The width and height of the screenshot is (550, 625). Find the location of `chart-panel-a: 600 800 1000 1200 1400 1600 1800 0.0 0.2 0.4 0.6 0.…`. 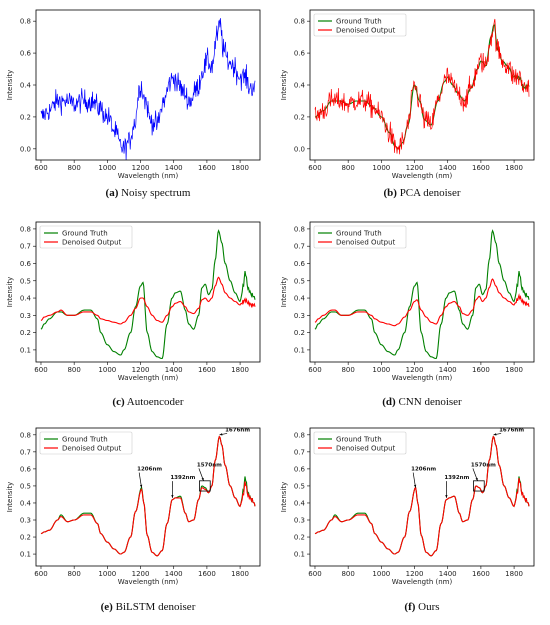

chart-panel-a: 600 800 1000 1200 1400 1600 1800 0.0 0.2 0.4 0.6 0.… is located at coordinates (133, 104).